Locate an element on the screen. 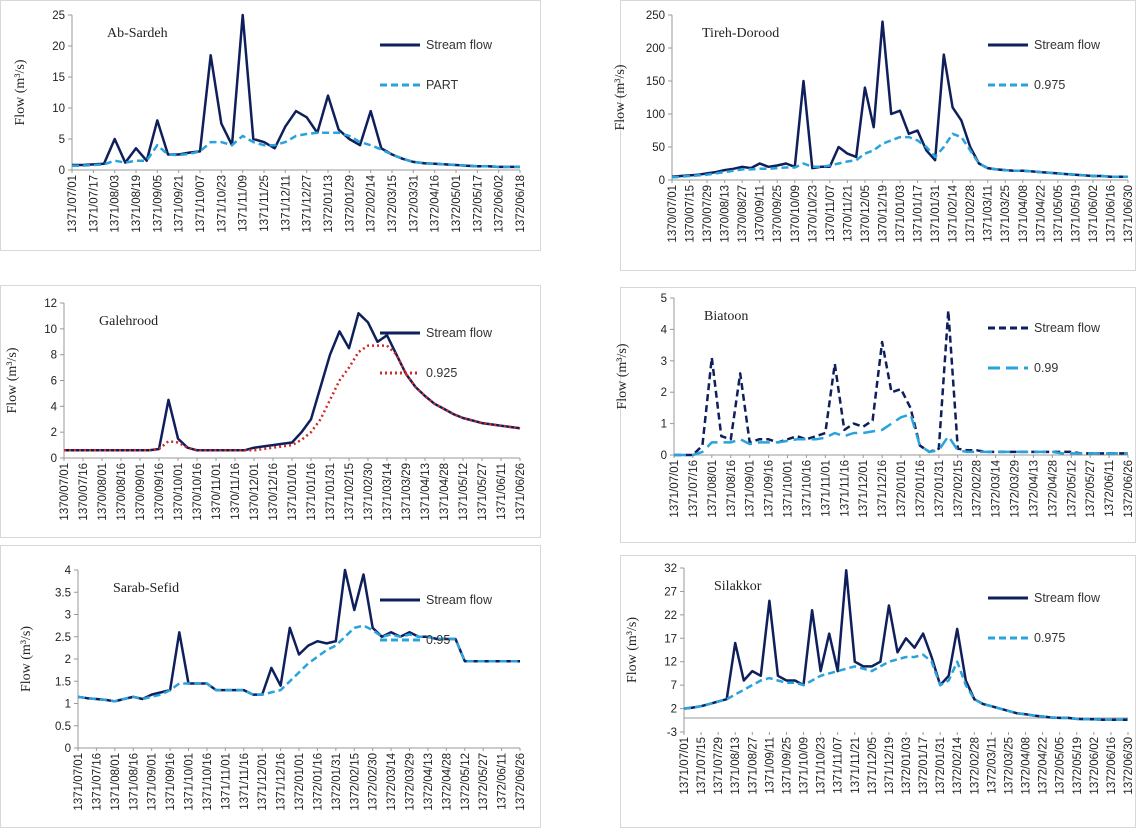 This screenshot has width=1136, height=828. x-tick-label: 1372/06/26 is located at coordinates (521, 782).